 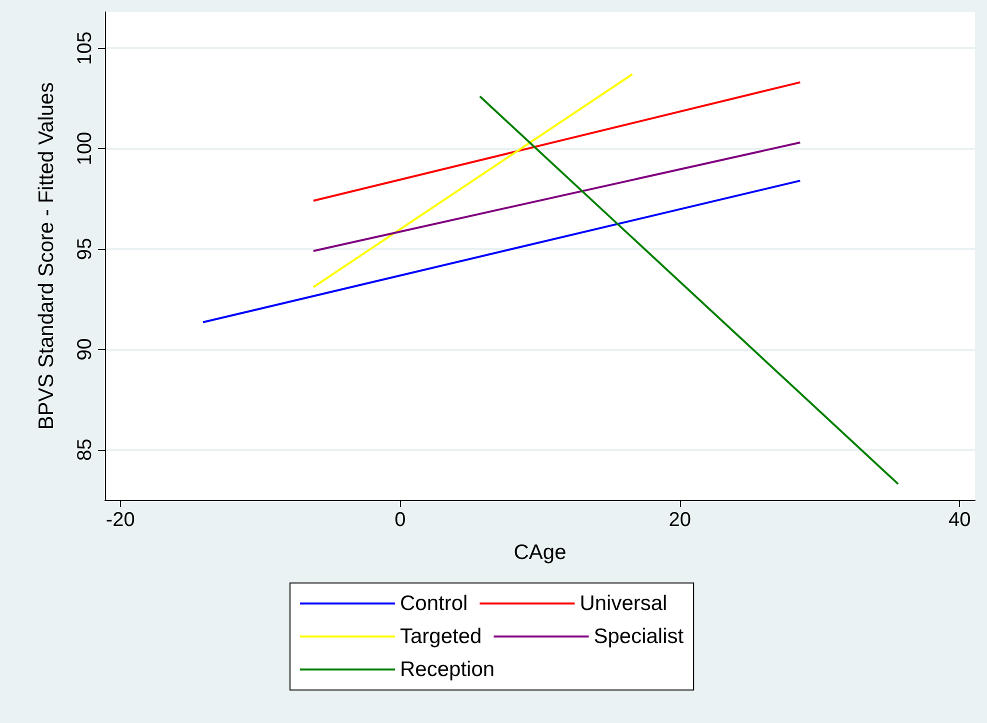 I want to click on legend-label: Universal, so click(x=624, y=603).